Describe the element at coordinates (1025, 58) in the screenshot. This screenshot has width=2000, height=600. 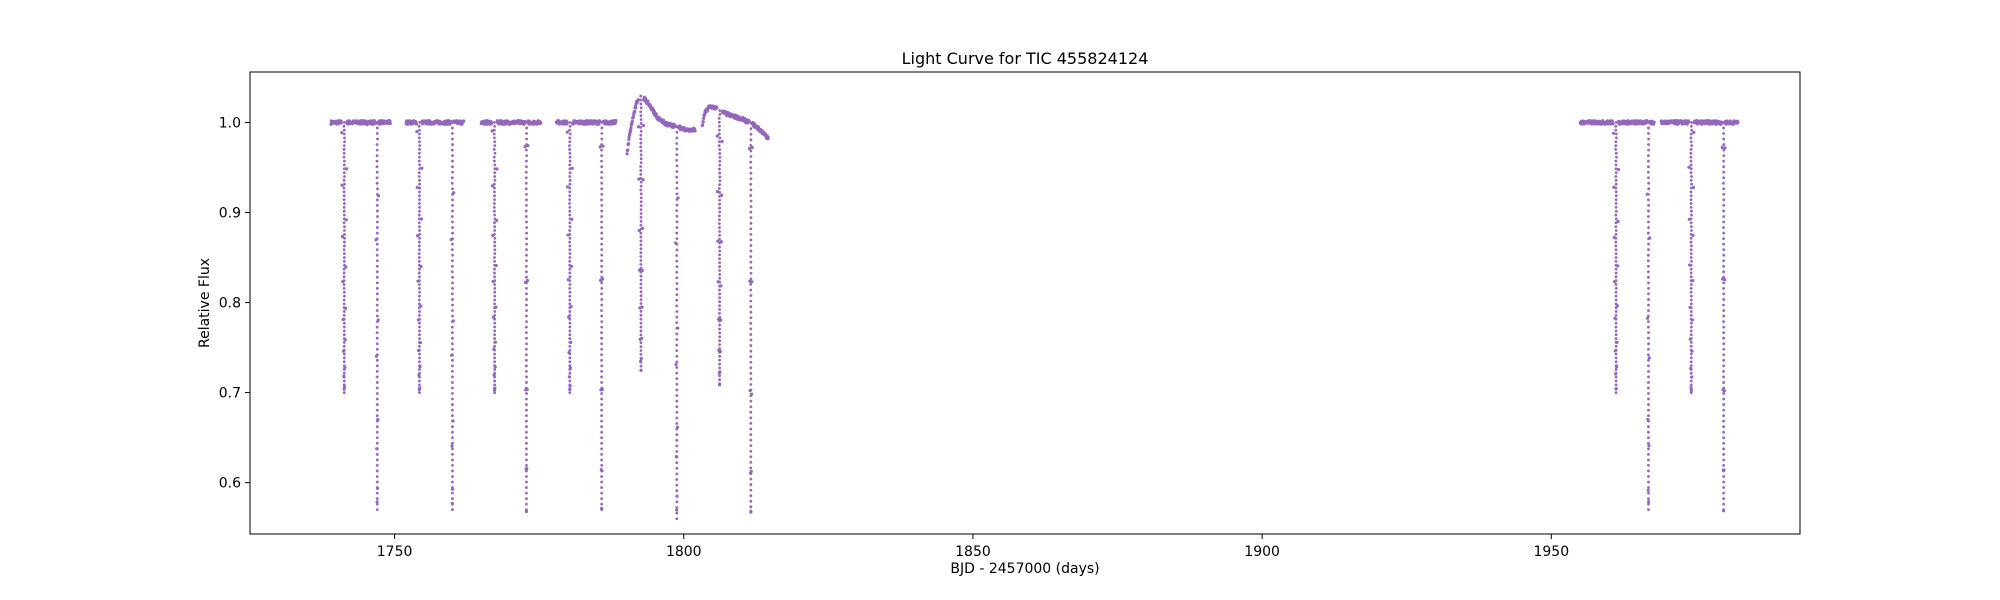
I see `chart-title: Light Curve for TIC 455824124` at that location.